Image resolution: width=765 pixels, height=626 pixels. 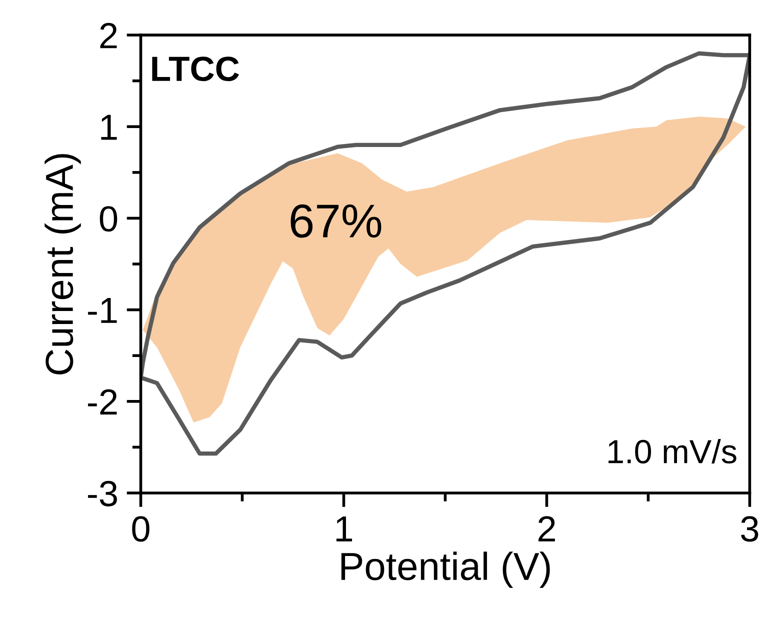 What do you see at coordinates (109, 127) in the screenshot?
I see `y-tick-label: 1` at bounding box center [109, 127].